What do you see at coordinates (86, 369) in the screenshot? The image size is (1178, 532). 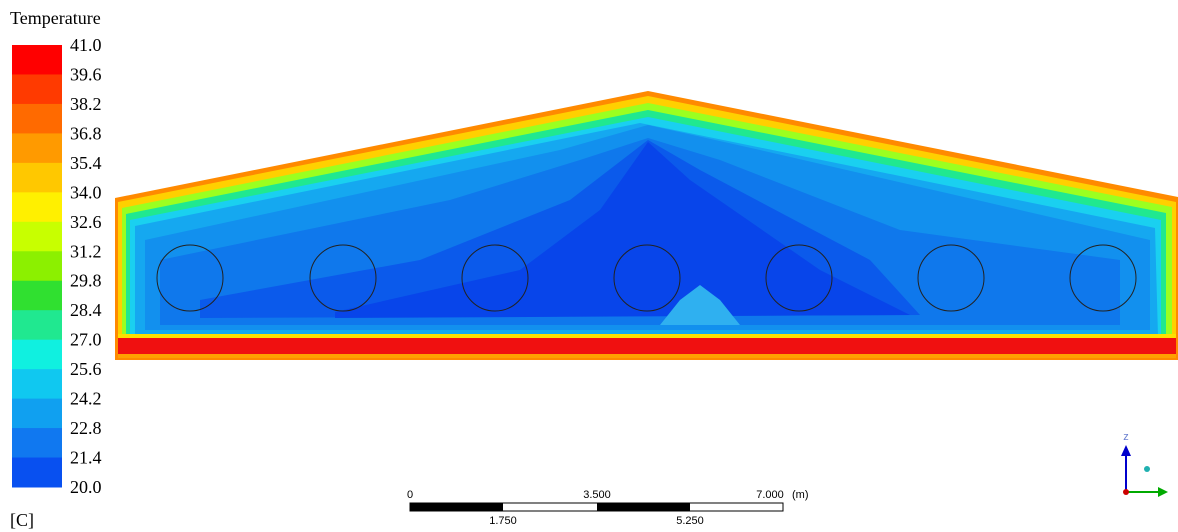 I see `legend-tick-label: 25.6` at bounding box center [86, 369].